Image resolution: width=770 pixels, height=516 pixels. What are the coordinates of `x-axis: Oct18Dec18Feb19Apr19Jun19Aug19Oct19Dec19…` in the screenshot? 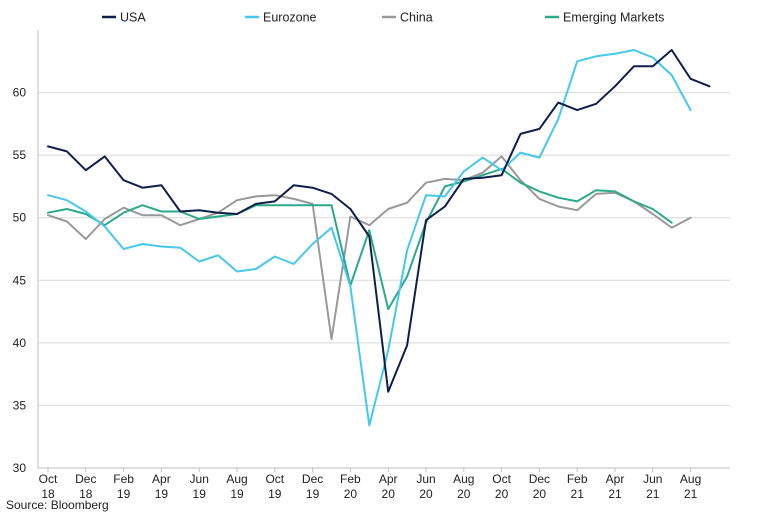 It's located at (384, 484).